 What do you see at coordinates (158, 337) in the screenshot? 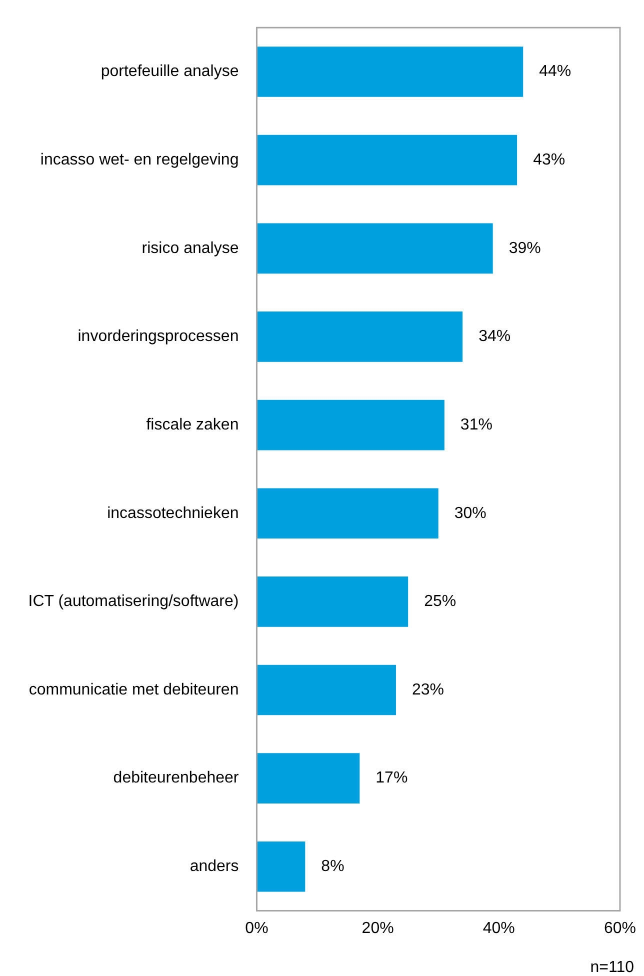
I see `y-tick-label: invorderingsprocessen` at bounding box center [158, 337].